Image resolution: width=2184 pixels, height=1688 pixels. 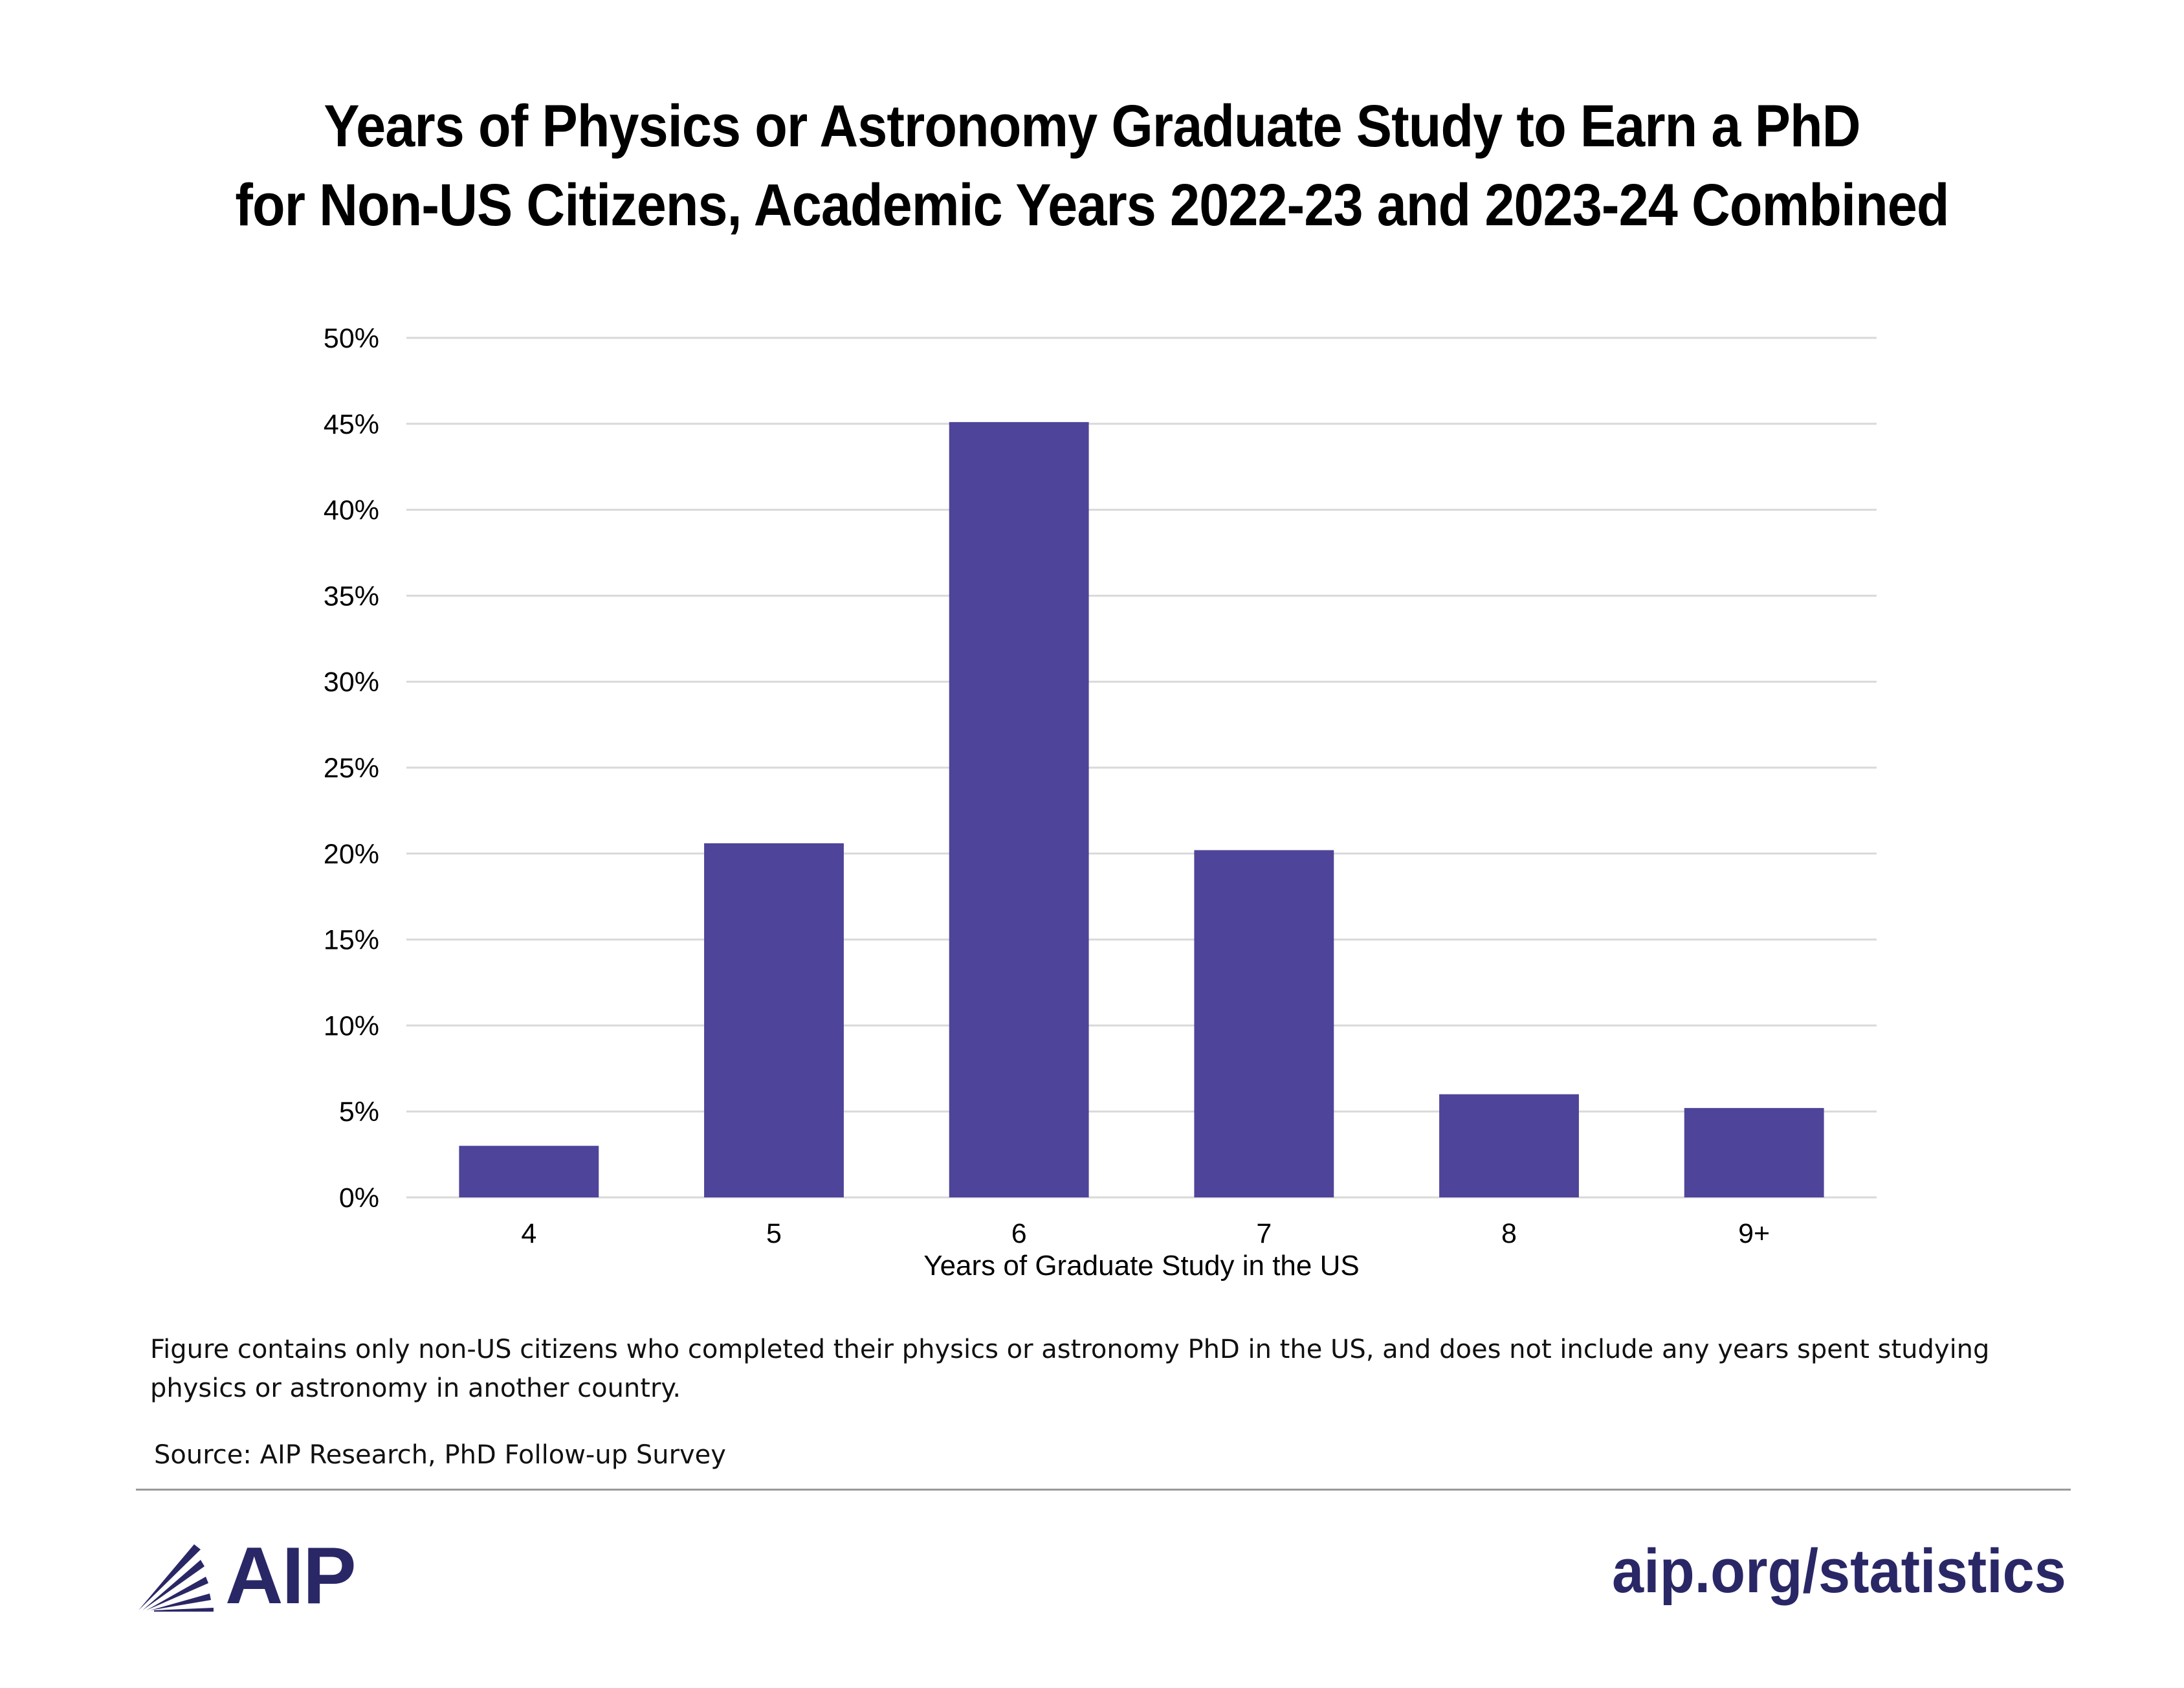 What do you see at coordinates (359, 1198) in the screenshot?
I see `y-tick-label: 0%` at bounding box center [359, 1198].